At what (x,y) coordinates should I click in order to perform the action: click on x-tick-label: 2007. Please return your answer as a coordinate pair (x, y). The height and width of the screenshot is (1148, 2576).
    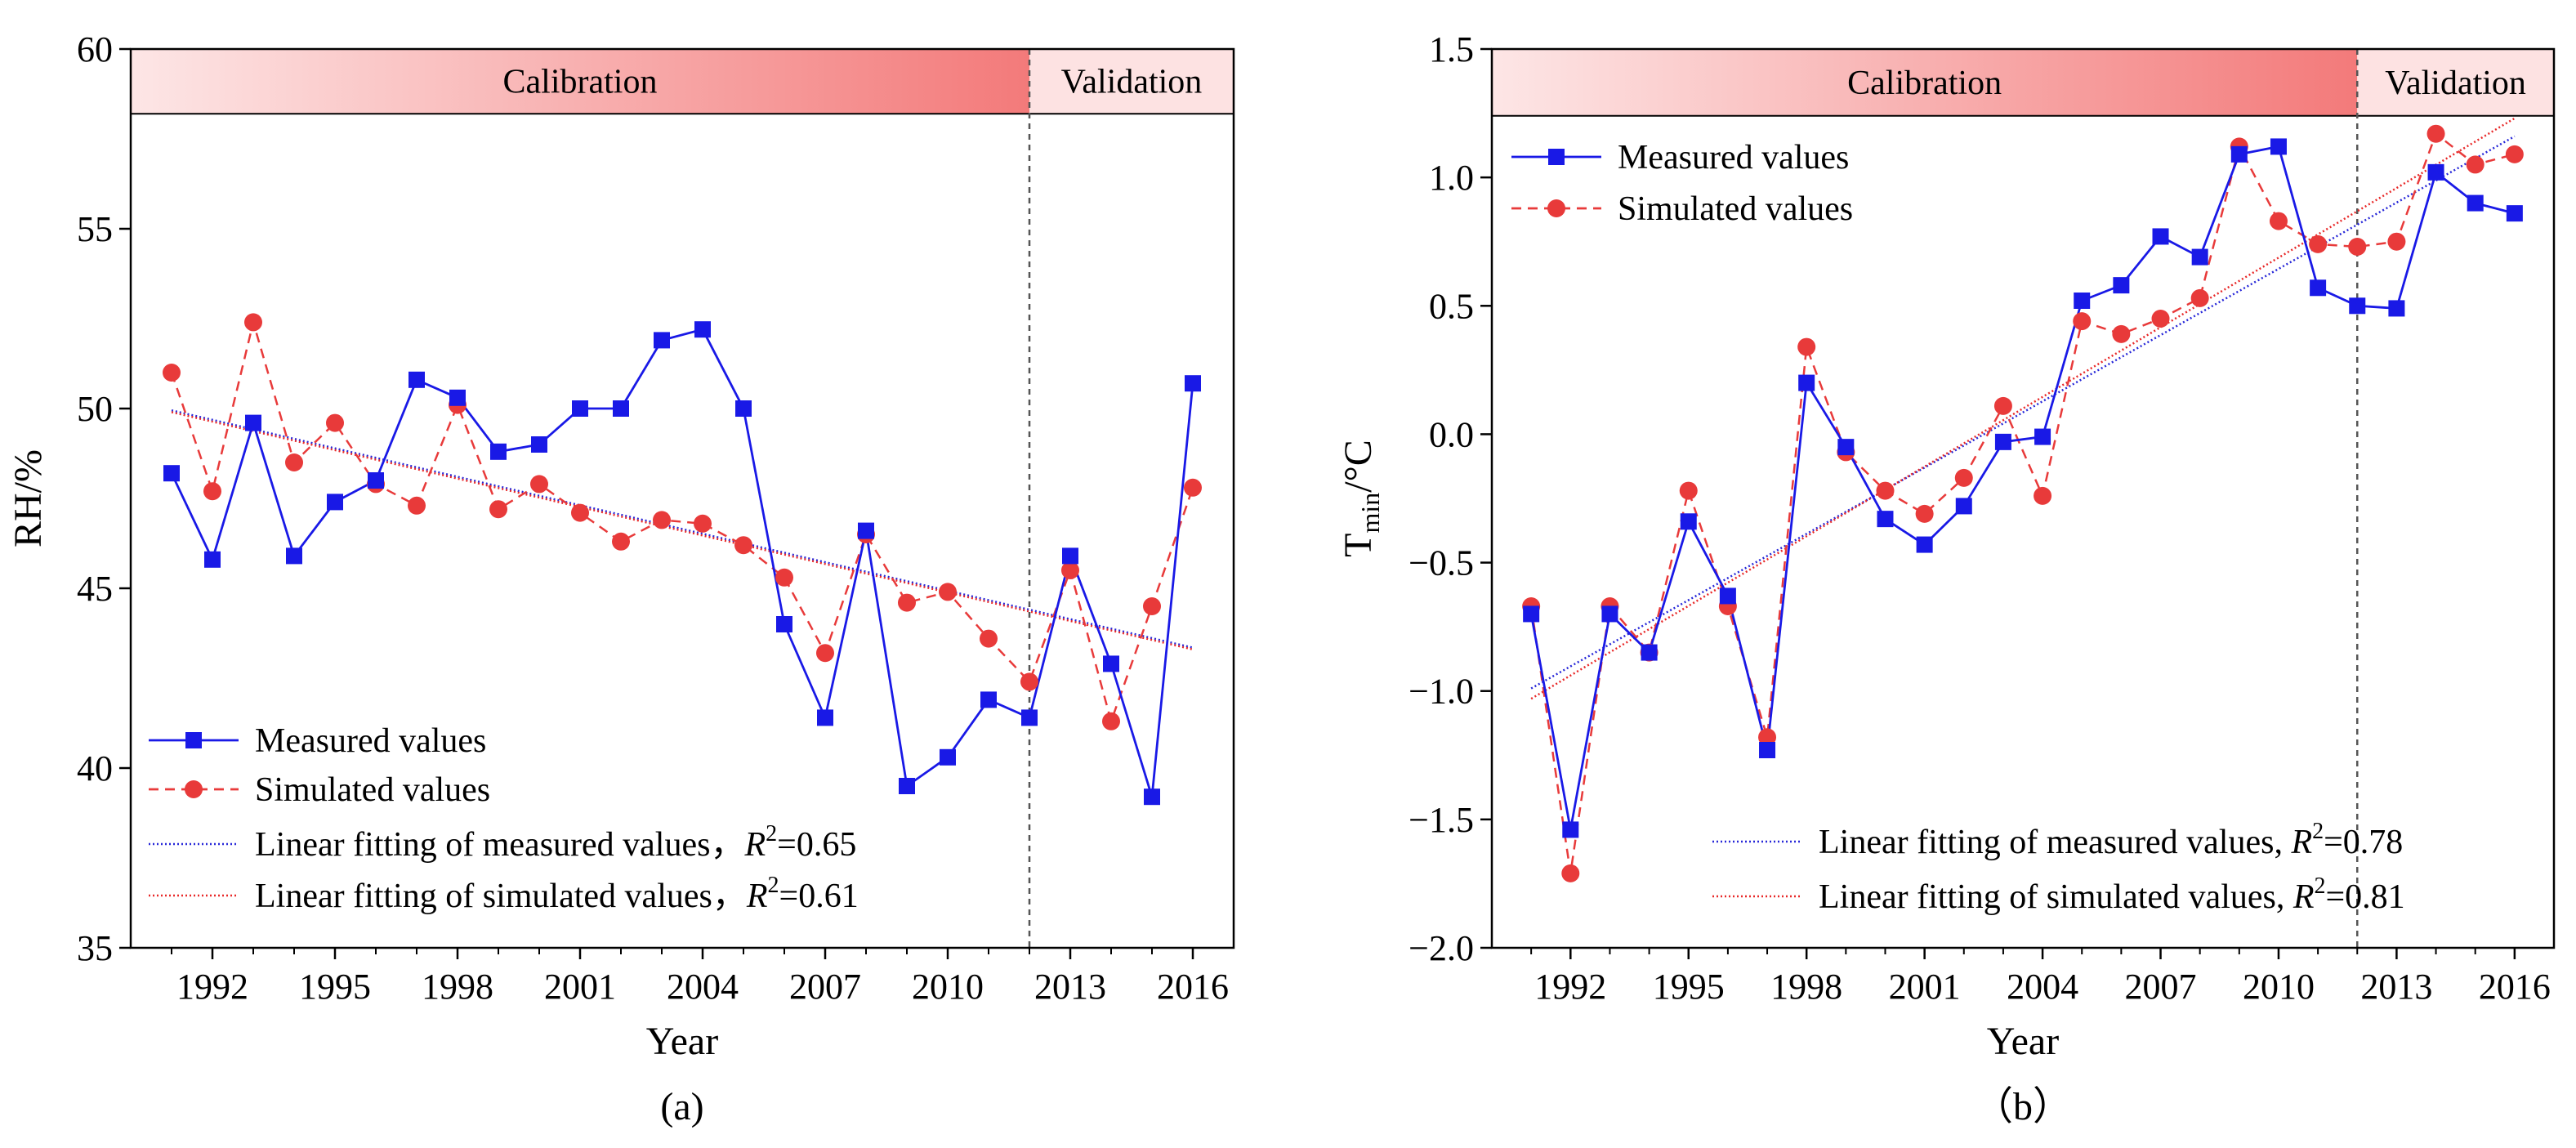
    Looking at the image, I should click on (825, 987).